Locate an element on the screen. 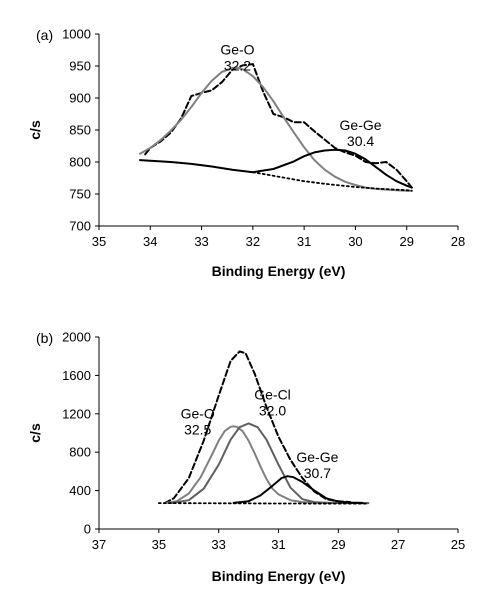  y-tick-label: 400 is located at coordinates (80, 490).